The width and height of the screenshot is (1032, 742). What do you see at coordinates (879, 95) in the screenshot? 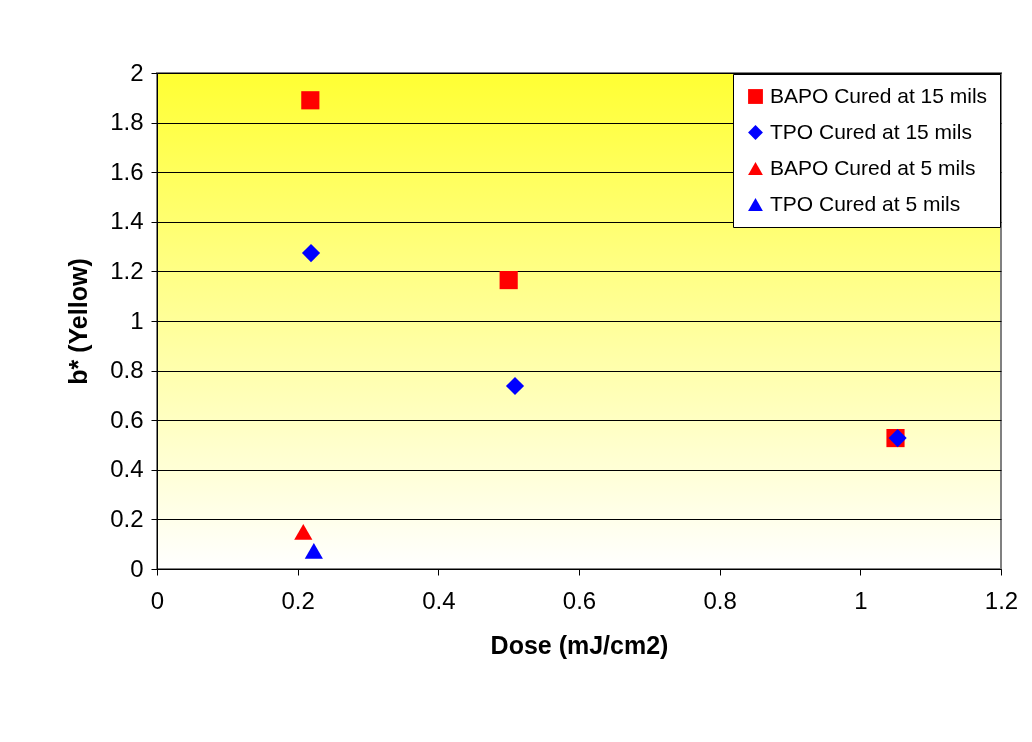
I see `legend-label: BAPO Cured at 15 mils` at bounding box center [879, 95].